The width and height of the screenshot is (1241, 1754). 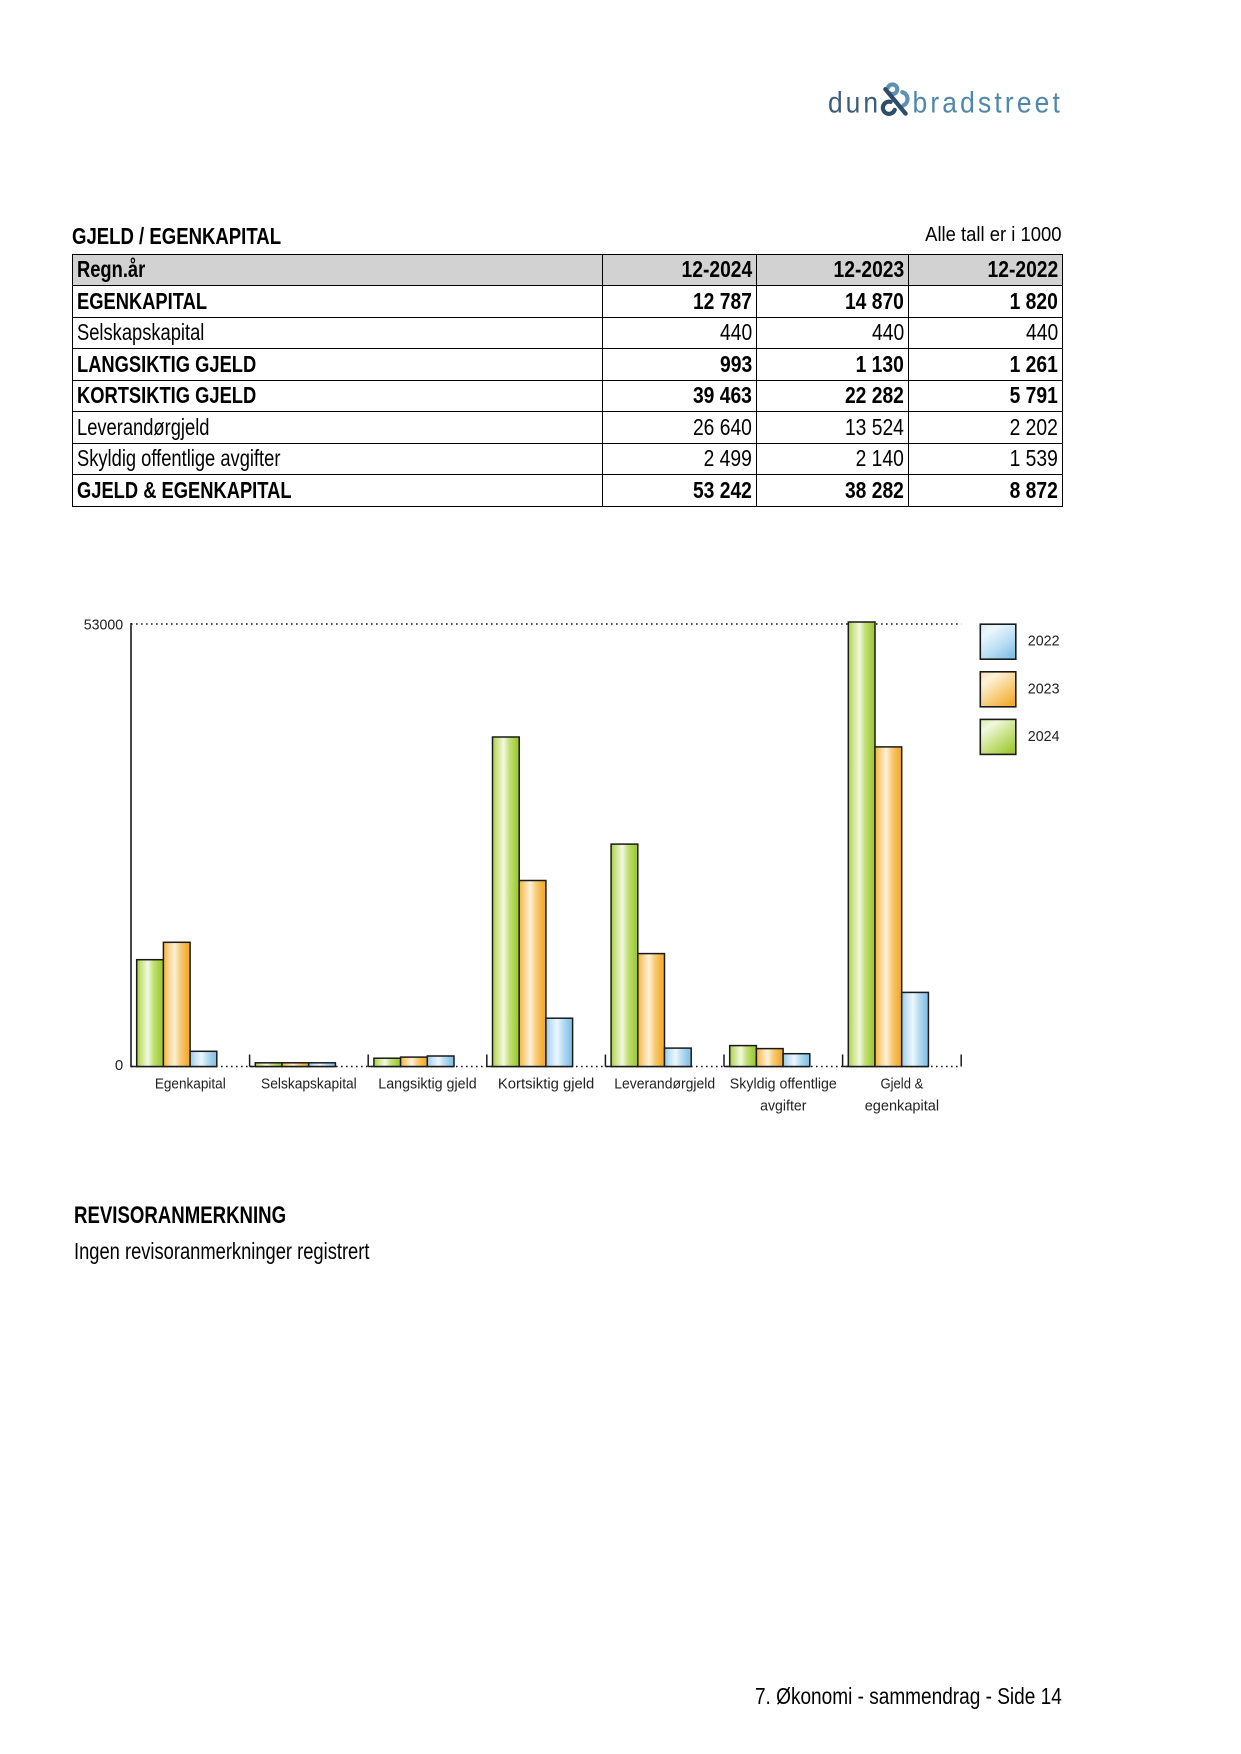 What do you see at coordinates (1044, 688) in the screenshot?
I see `svg-text: 2023` at bounding box center [1044, 688].